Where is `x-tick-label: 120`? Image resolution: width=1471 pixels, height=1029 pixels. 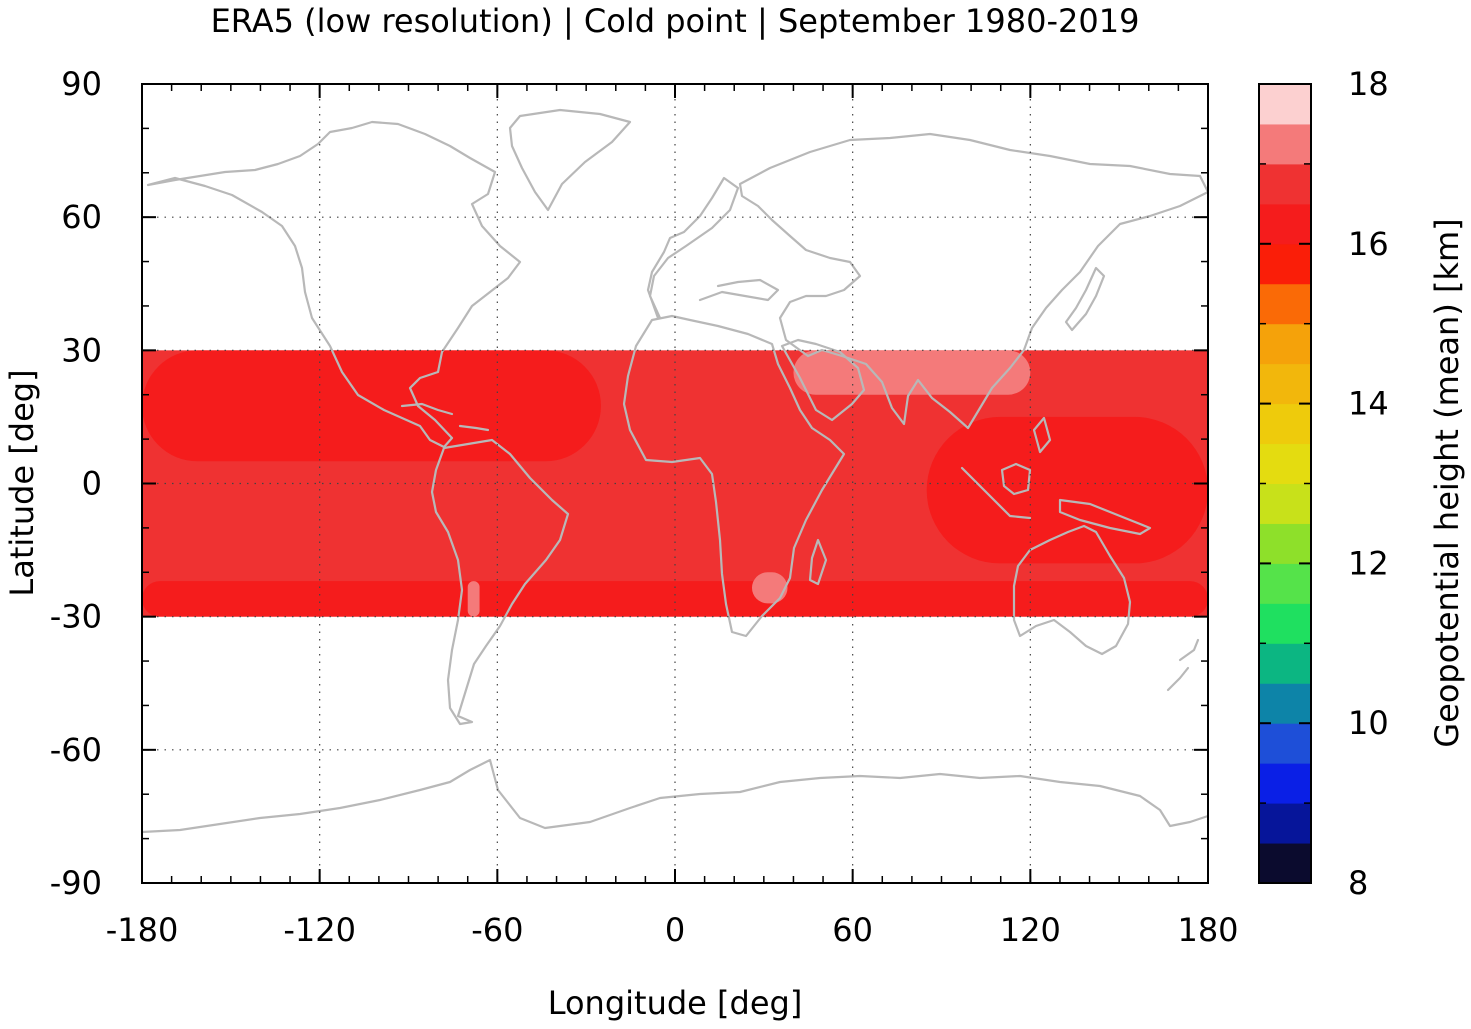 x-tick-label: 120 is located at coordinates (1030, 930).